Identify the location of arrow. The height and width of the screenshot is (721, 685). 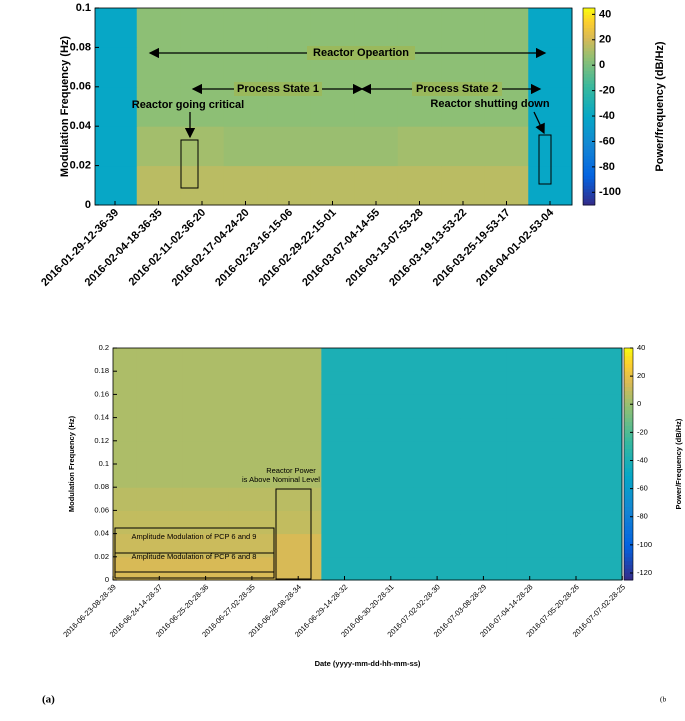
(539, 123).